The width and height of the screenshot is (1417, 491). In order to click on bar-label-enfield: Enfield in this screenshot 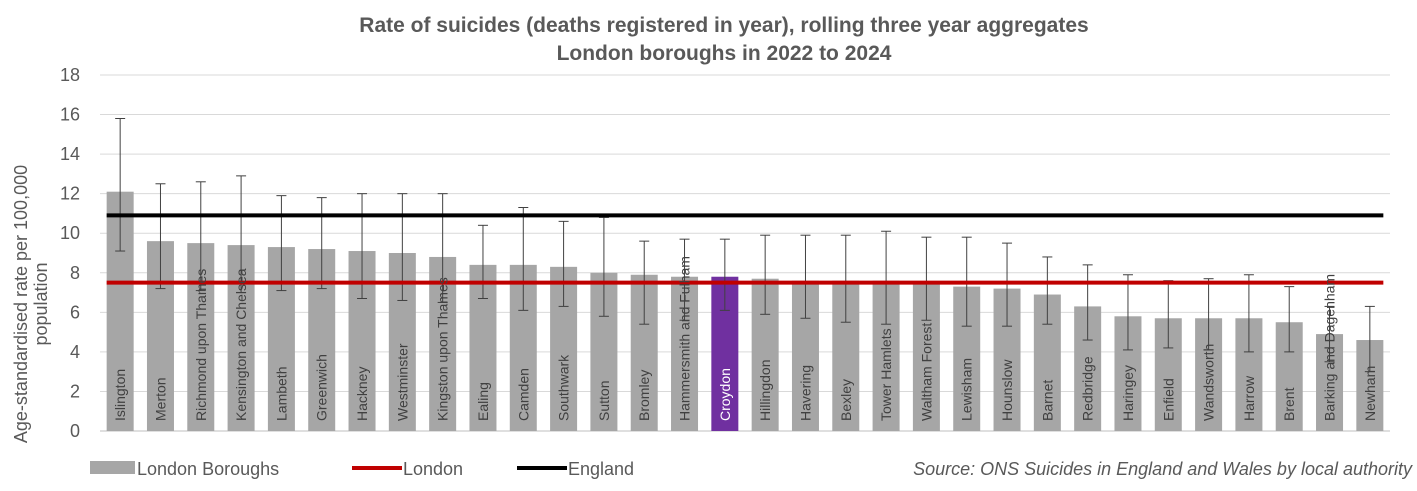, I will do `click(1168, 399)`.